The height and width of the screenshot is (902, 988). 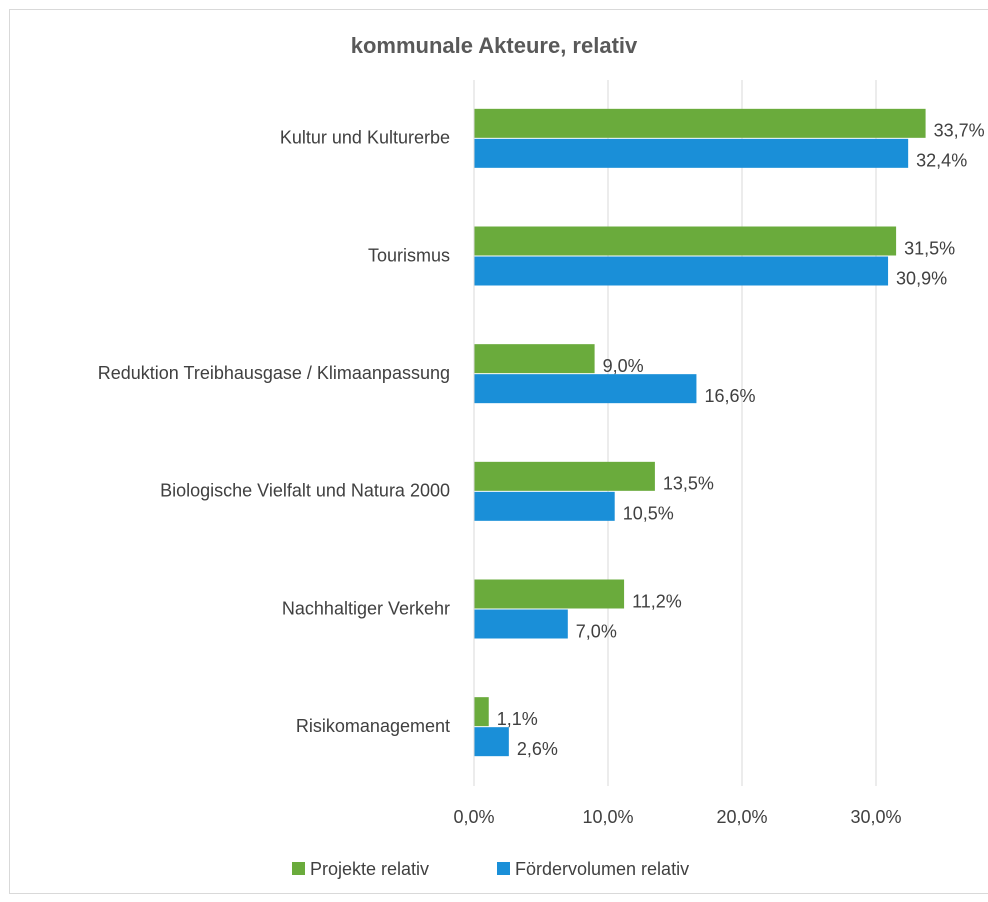 I want to click on x-tick-label: 0,0%, so click(x=473, y=817).